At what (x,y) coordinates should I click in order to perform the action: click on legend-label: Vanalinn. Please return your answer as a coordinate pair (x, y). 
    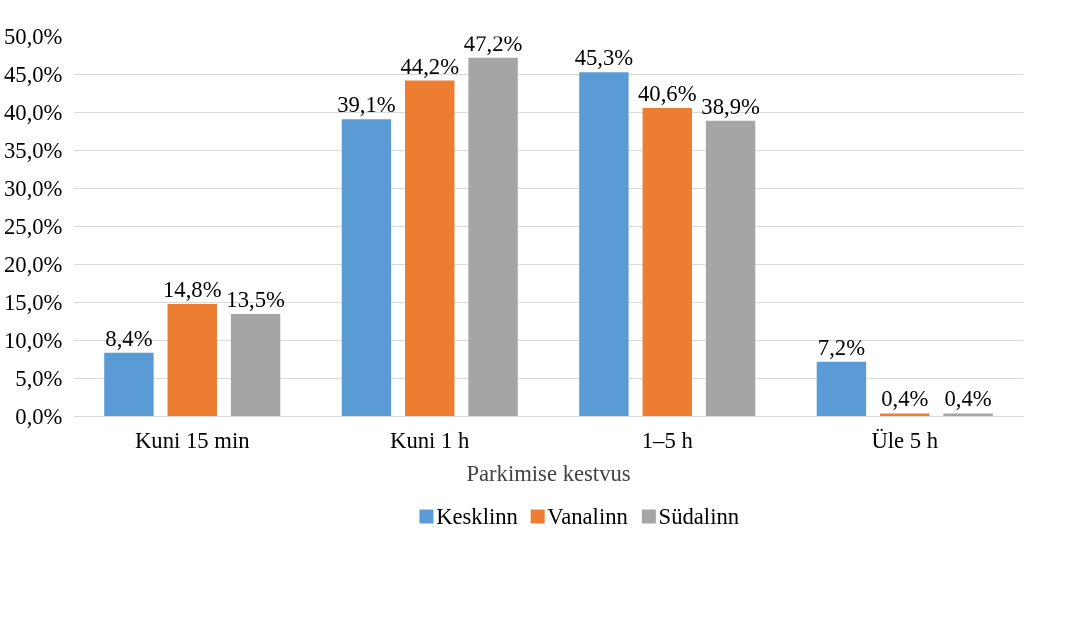
    Looking at the image, I should click on (587, 516).